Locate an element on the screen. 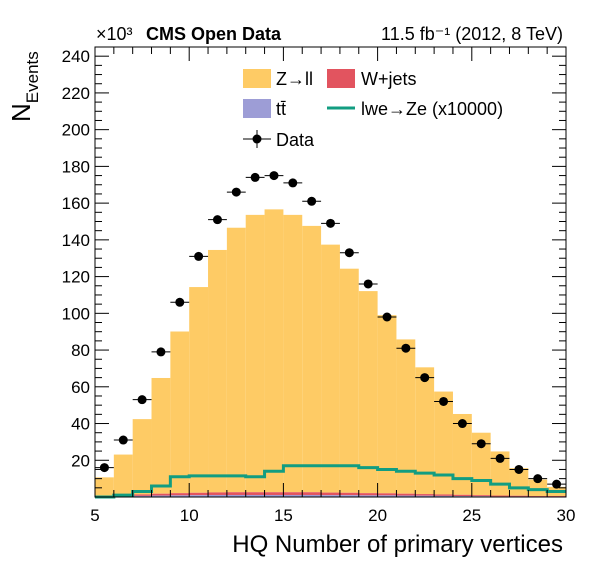 The width and height of the screenshot is (596, 572). y-tick-label: 160 is located at coordinates (76, 203).